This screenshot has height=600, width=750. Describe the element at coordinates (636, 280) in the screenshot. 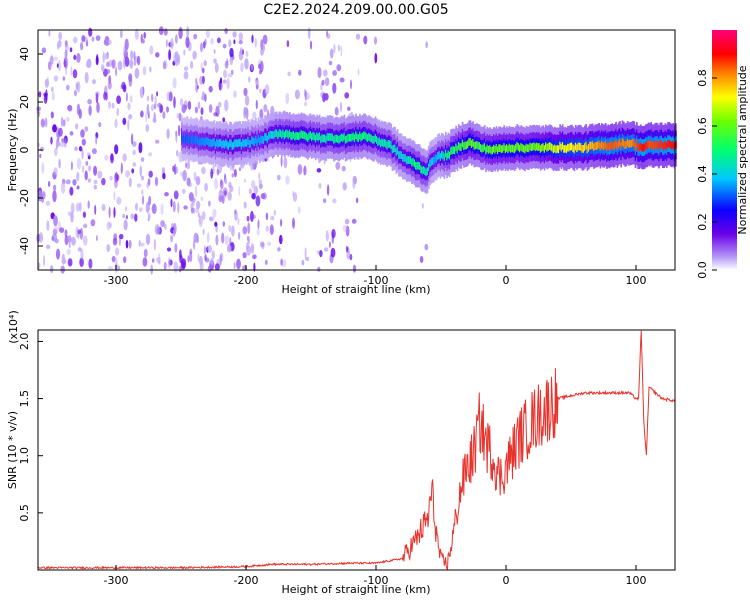

I see `spectrogram-x-tick-label: 100` at that location.